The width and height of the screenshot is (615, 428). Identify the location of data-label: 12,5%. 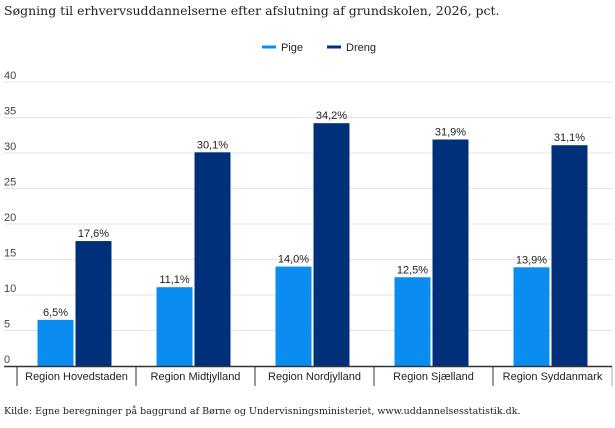
(412, 270).